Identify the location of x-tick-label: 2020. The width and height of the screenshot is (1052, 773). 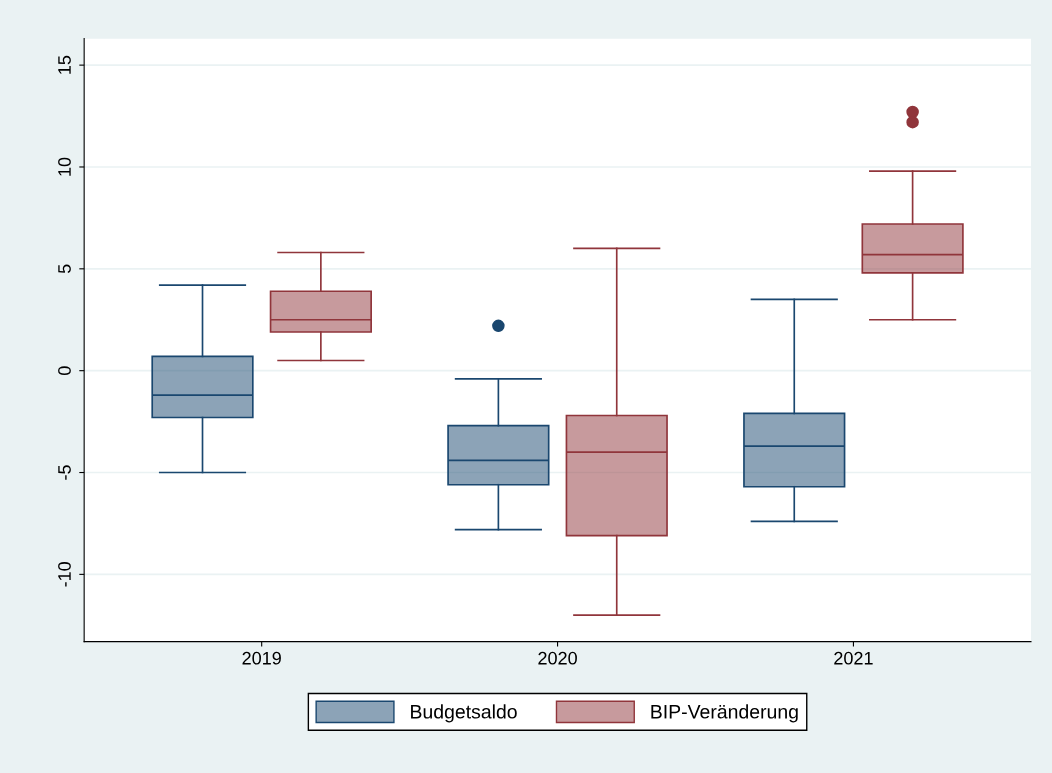
(557, 658).